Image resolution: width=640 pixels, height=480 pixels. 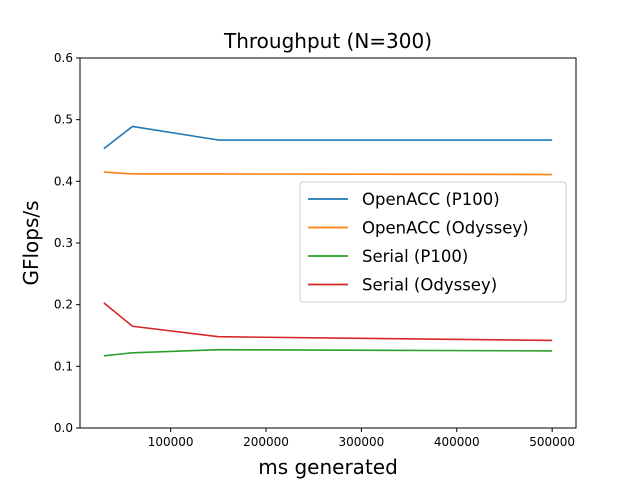 I want to click on legend-entry: OpenACC (Odyssey), so click(x=445, y=228).